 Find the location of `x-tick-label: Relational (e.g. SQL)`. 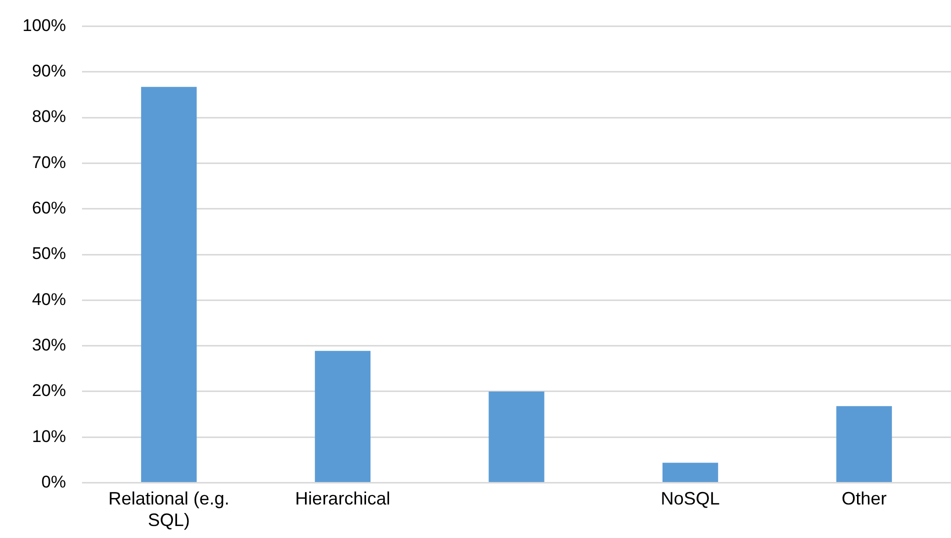

x-tick-label: Relational (e.g. SQL) is located at coordinates (169, 509).